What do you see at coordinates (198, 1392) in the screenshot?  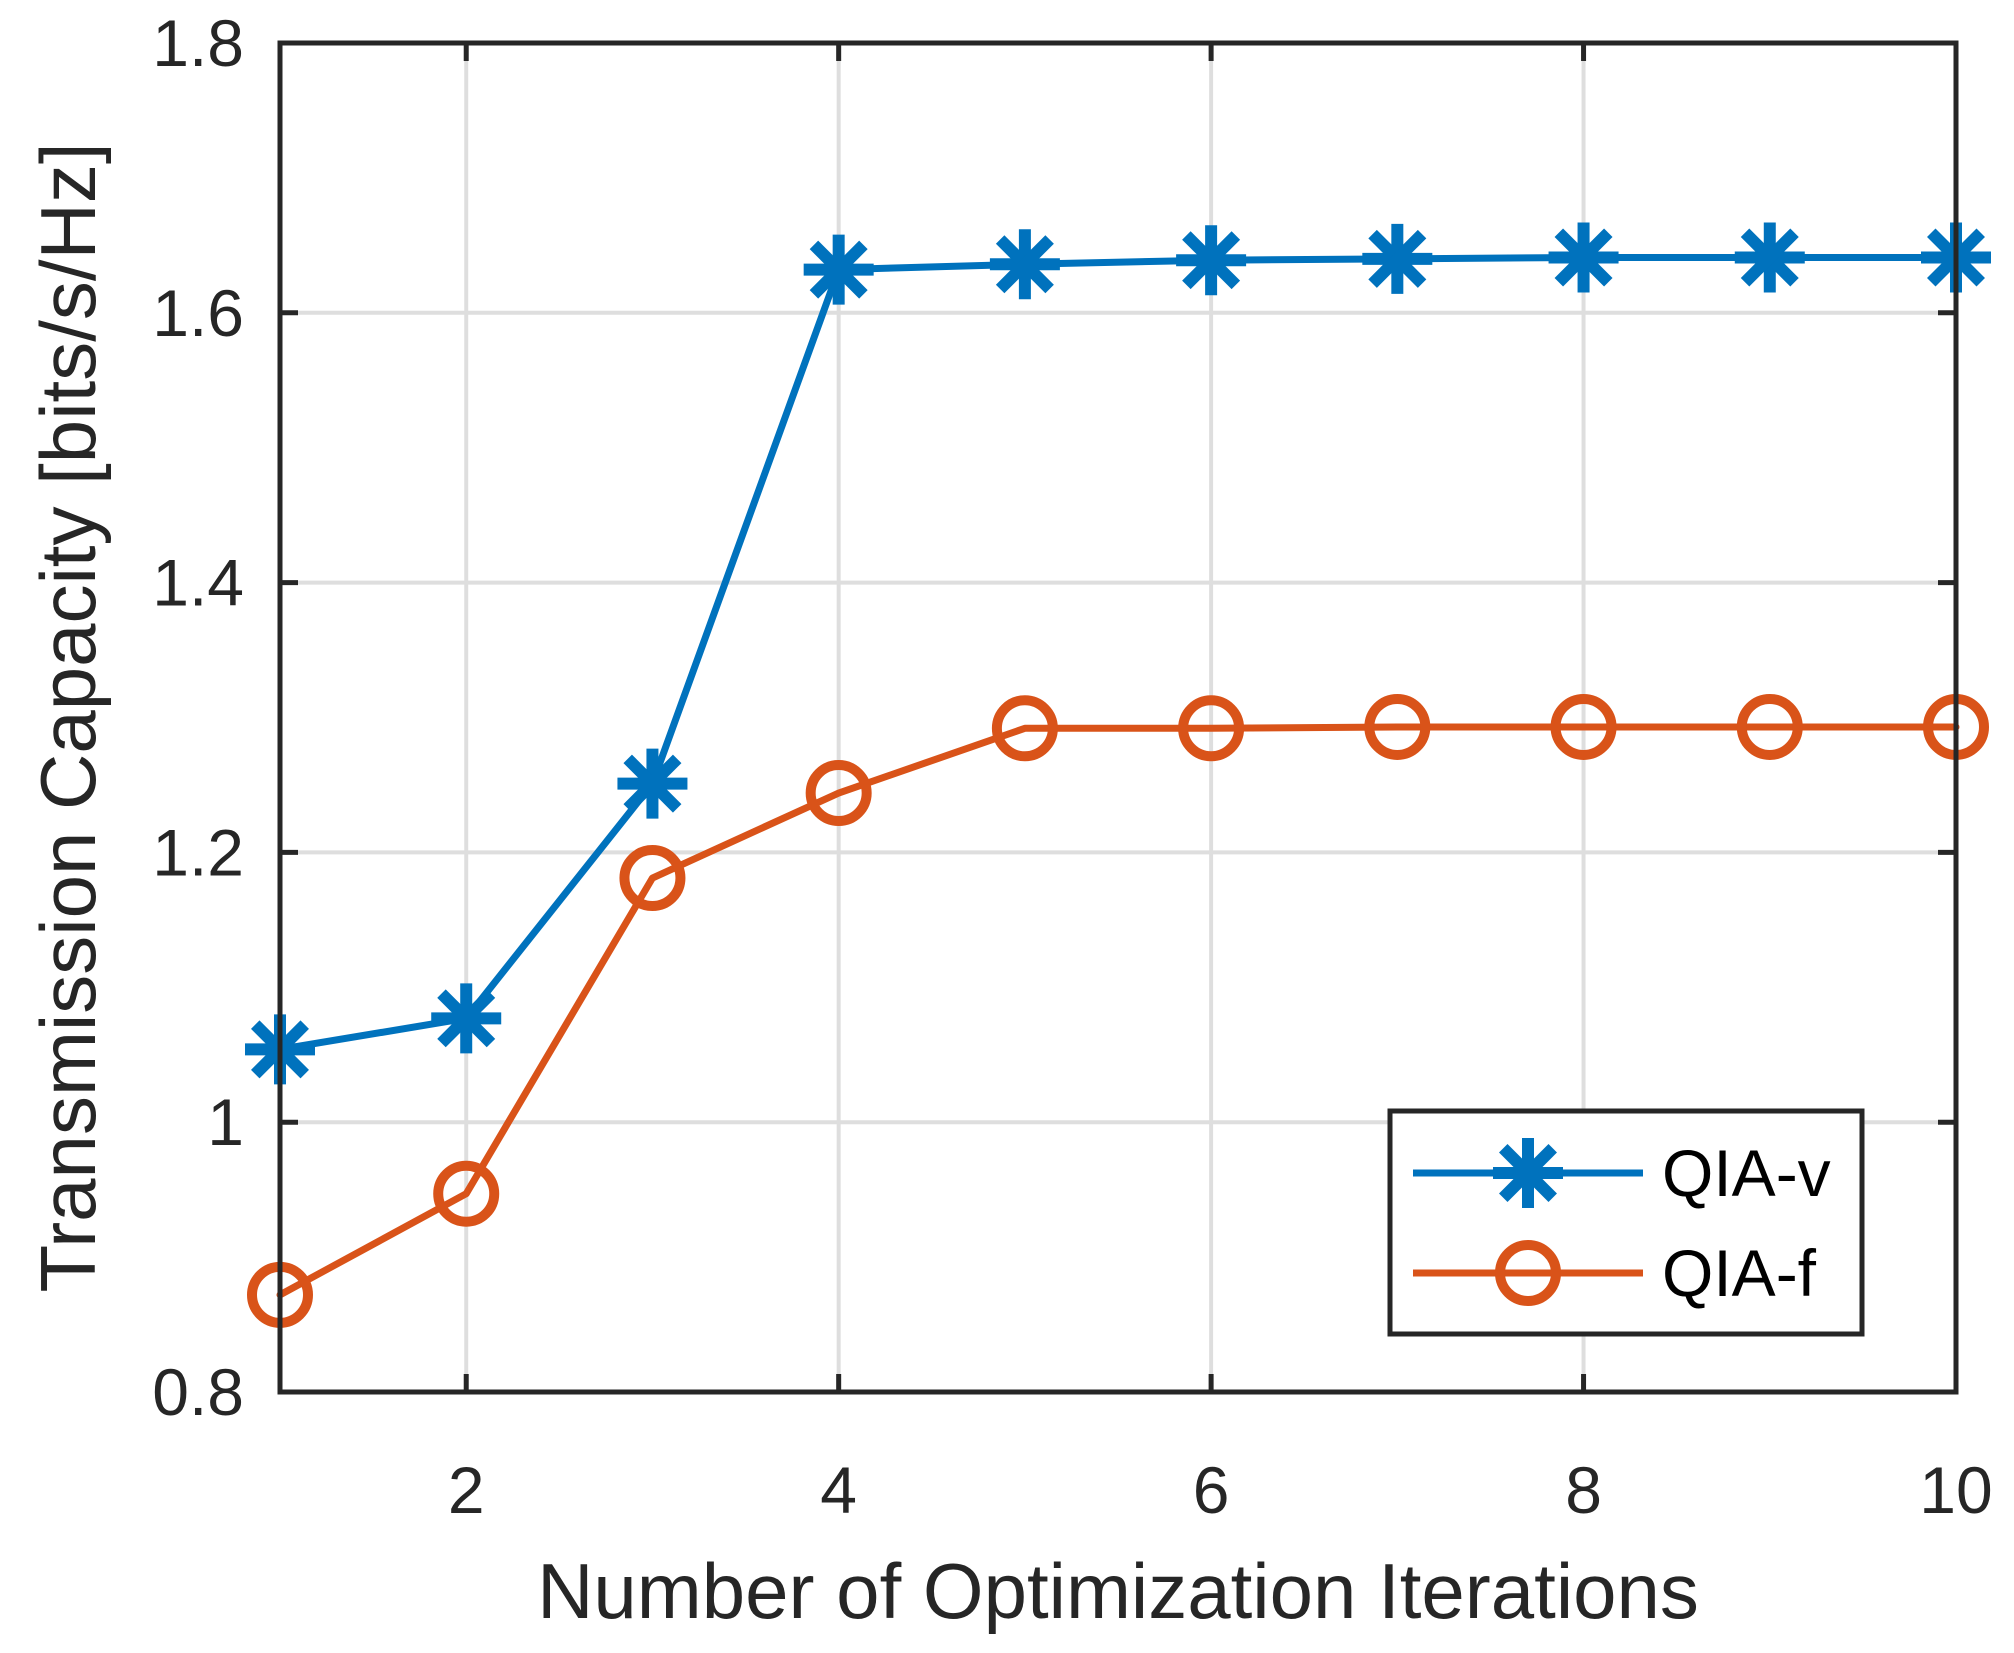 I see `y-tick-label: 0.8` at bounding box center [198, 1392].